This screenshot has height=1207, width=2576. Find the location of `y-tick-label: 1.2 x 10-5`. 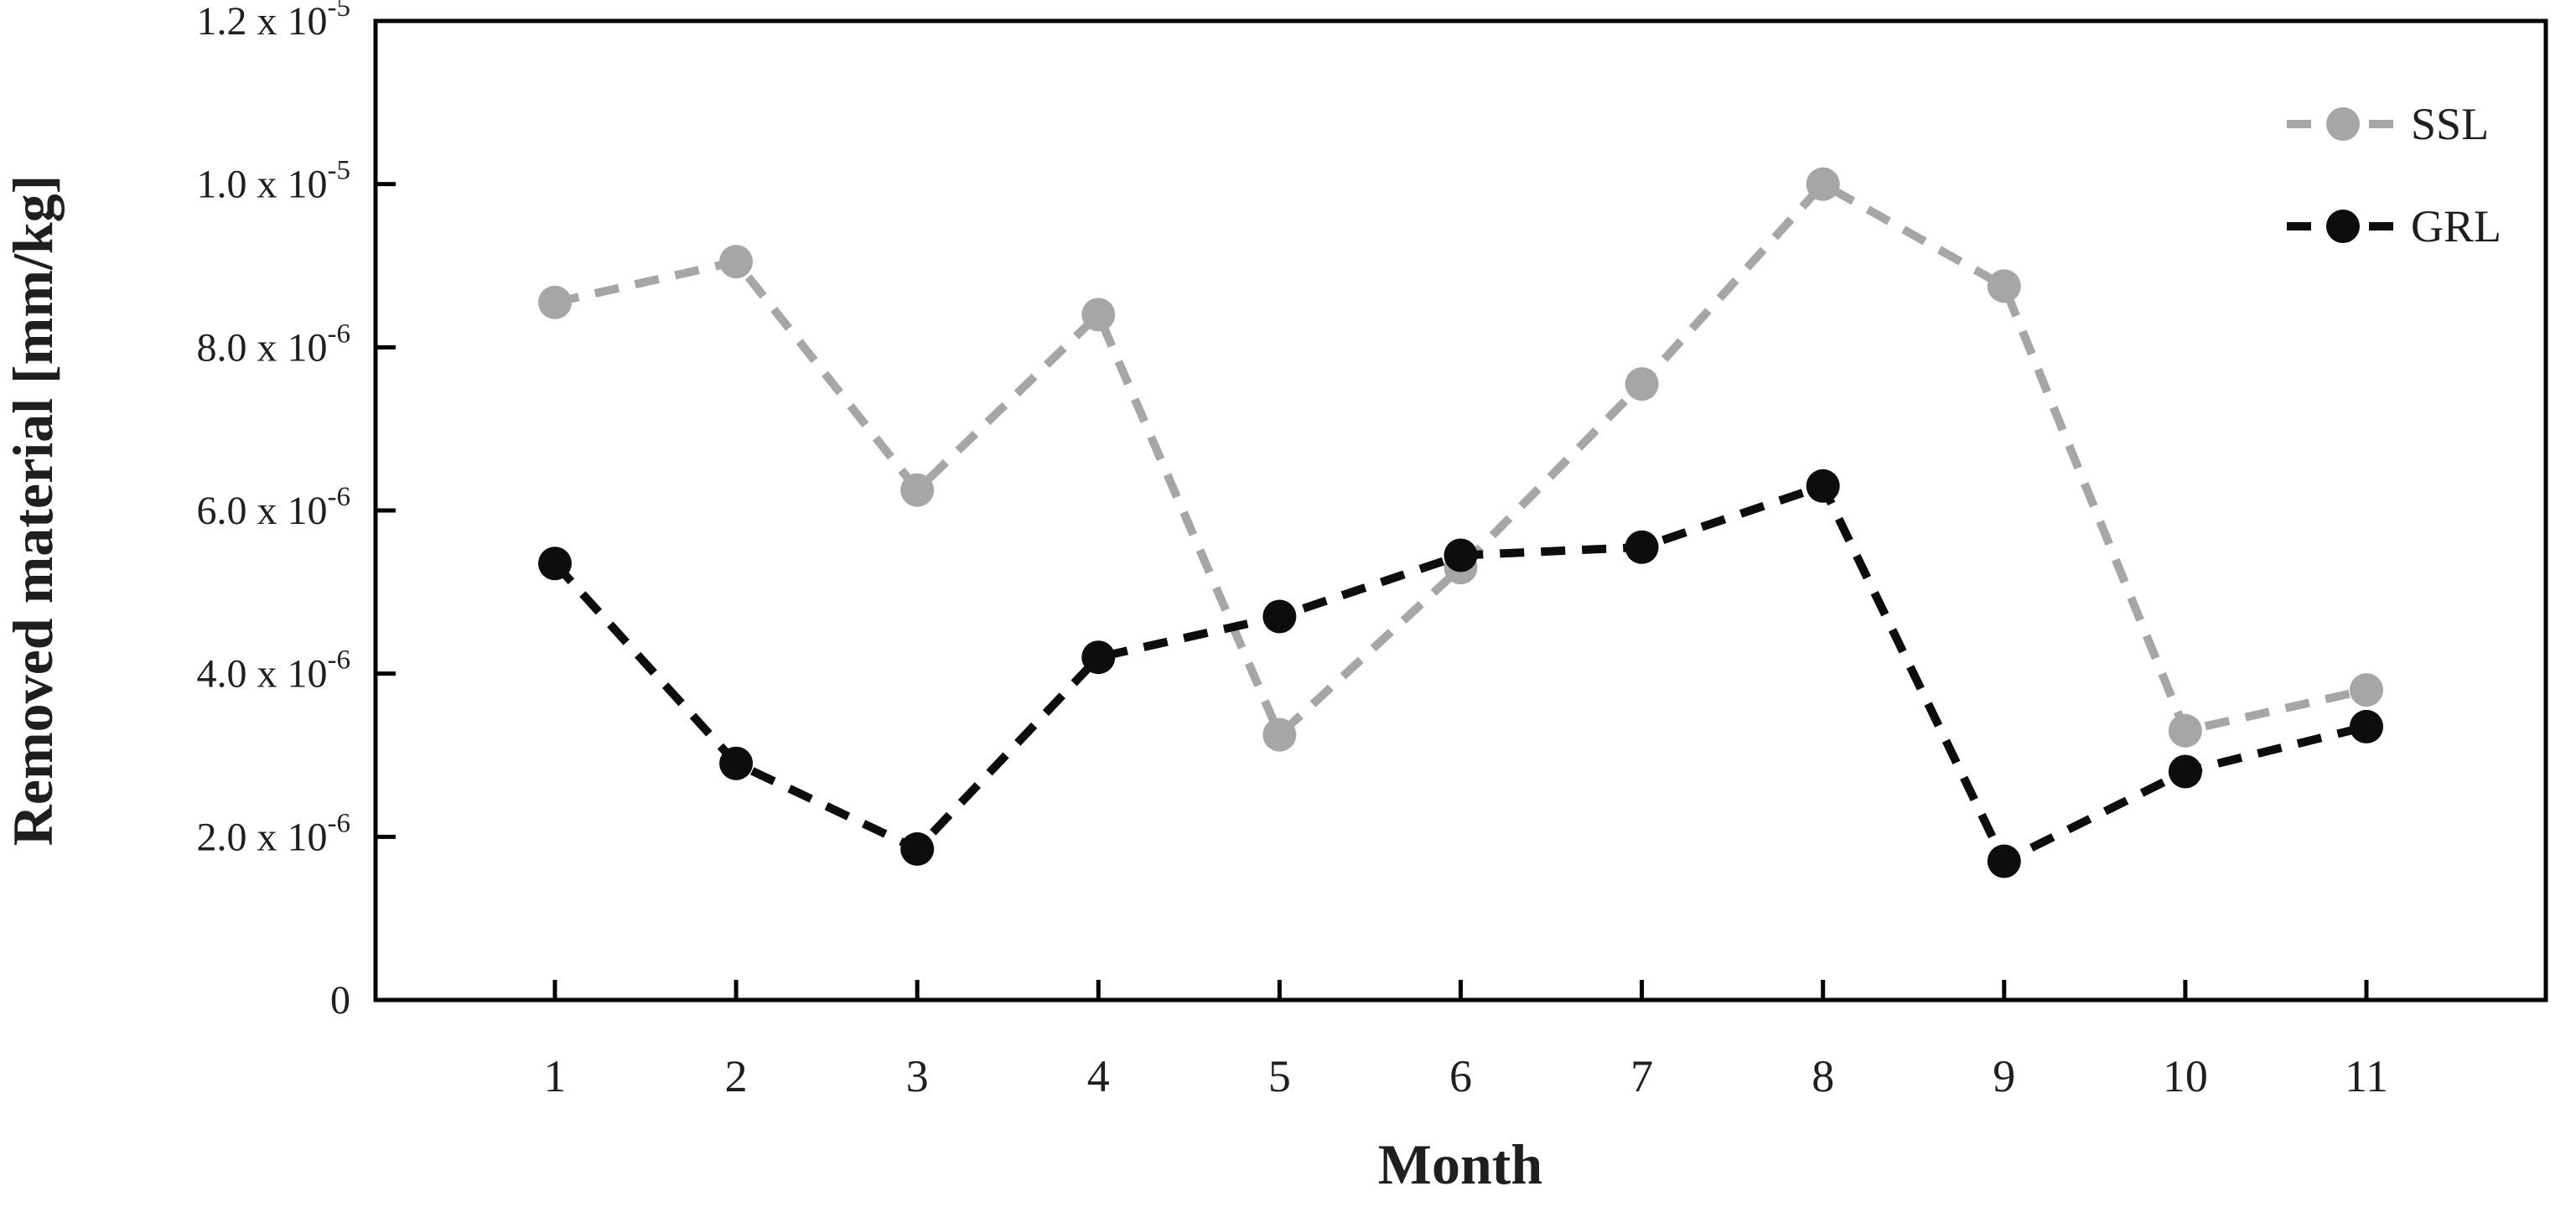

y-tick-label: 1.2 x 10-5 is located at coordinates (274, 22).